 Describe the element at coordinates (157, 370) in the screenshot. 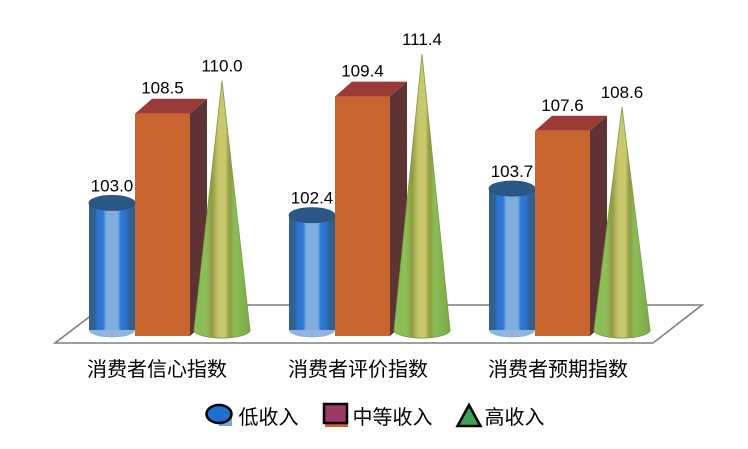

I see `category-label-confidence-index: 消费者信心指数` at that location.